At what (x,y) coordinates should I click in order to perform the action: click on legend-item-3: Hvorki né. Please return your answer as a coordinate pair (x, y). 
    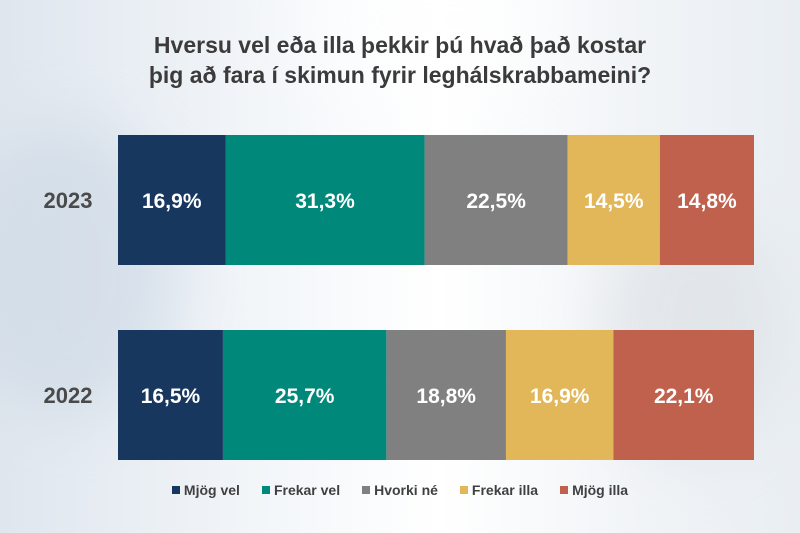
    Looking at the image, I should click on (400, 490).